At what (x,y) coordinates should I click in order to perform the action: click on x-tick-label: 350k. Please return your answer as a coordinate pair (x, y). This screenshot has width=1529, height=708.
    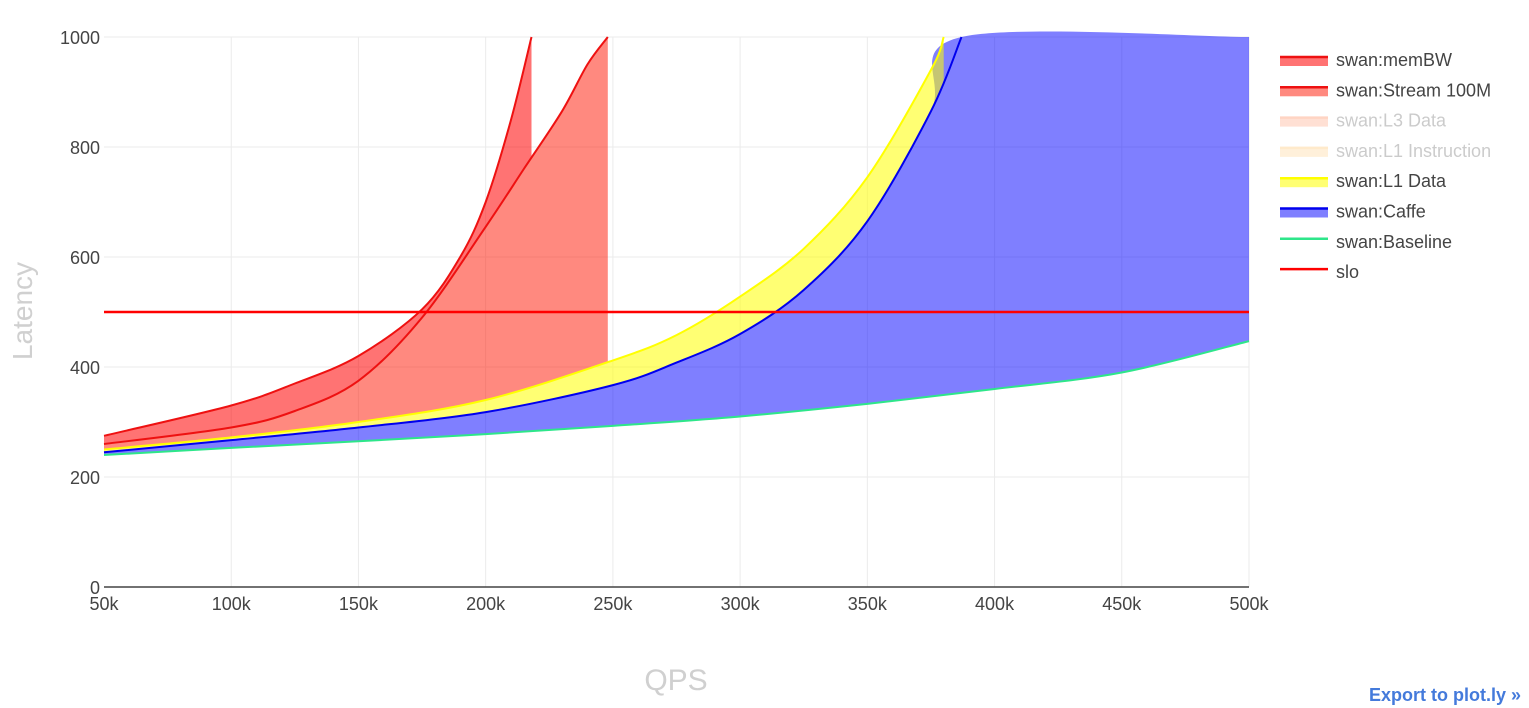
    Looking at the image, I should click on (868, 604).